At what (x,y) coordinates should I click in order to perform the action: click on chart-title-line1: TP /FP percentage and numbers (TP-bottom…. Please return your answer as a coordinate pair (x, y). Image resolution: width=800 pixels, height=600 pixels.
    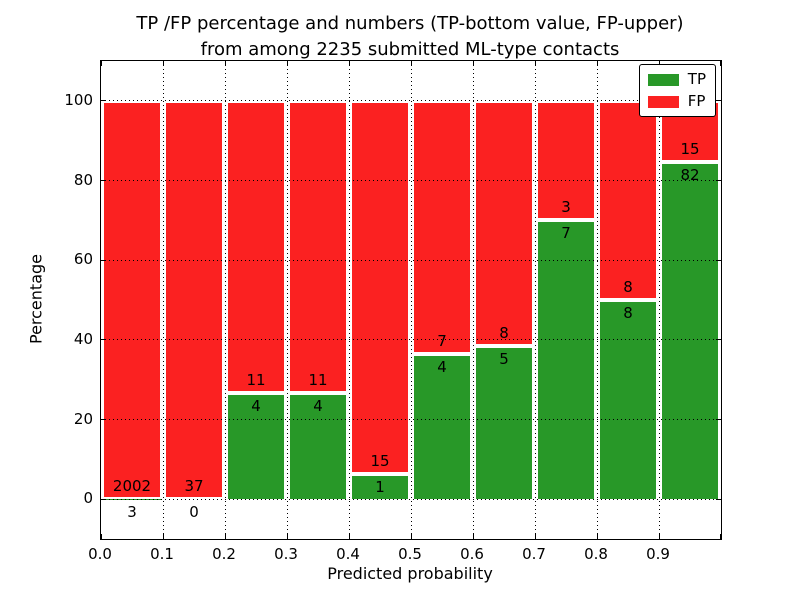
    Looking at the image, I should click on (410, 23).